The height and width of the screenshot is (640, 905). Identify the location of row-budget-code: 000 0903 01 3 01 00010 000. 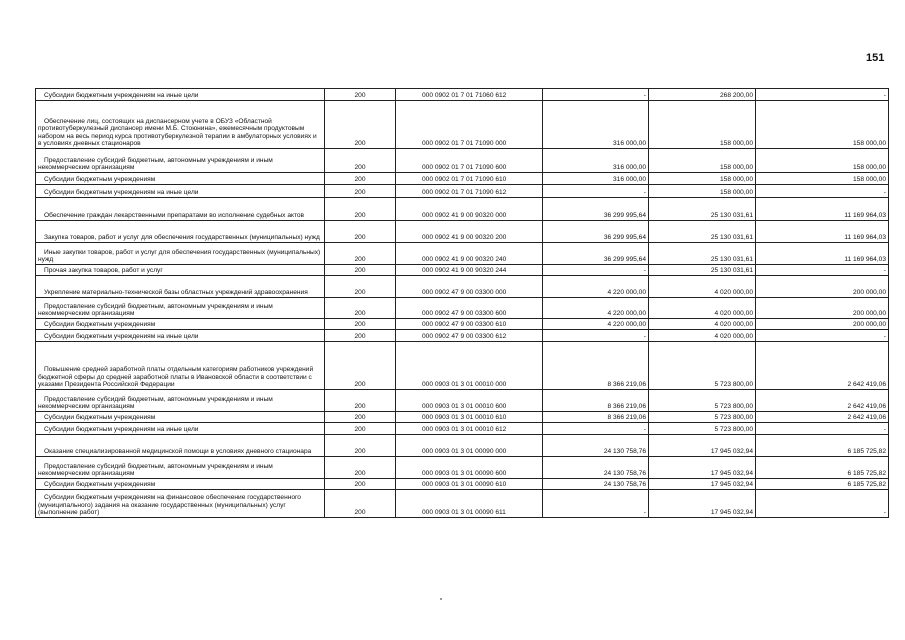
(469, 365).